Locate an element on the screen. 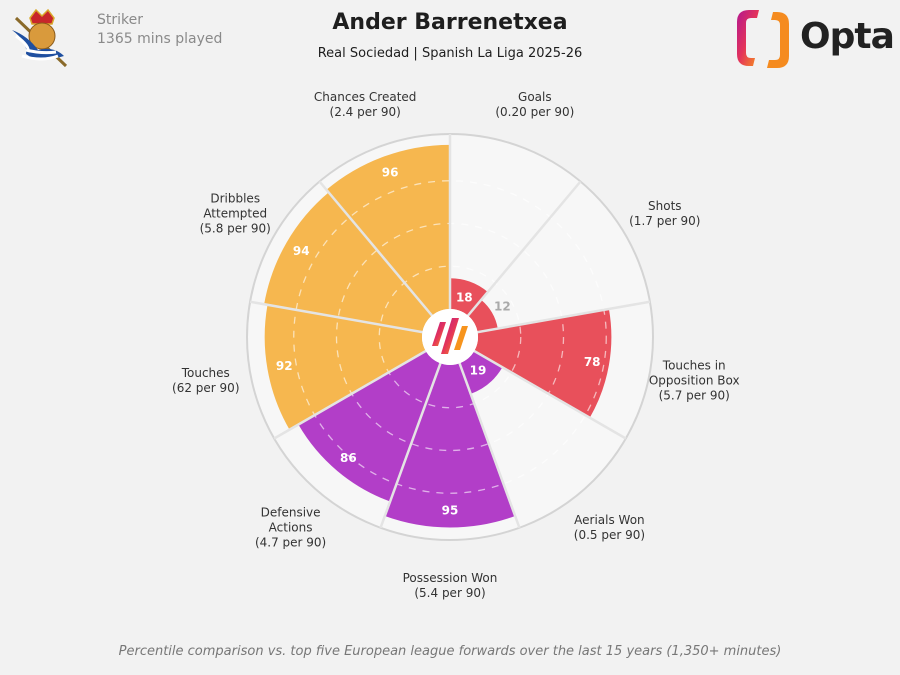  value-label: 19 is located at coordinates (478, 370).